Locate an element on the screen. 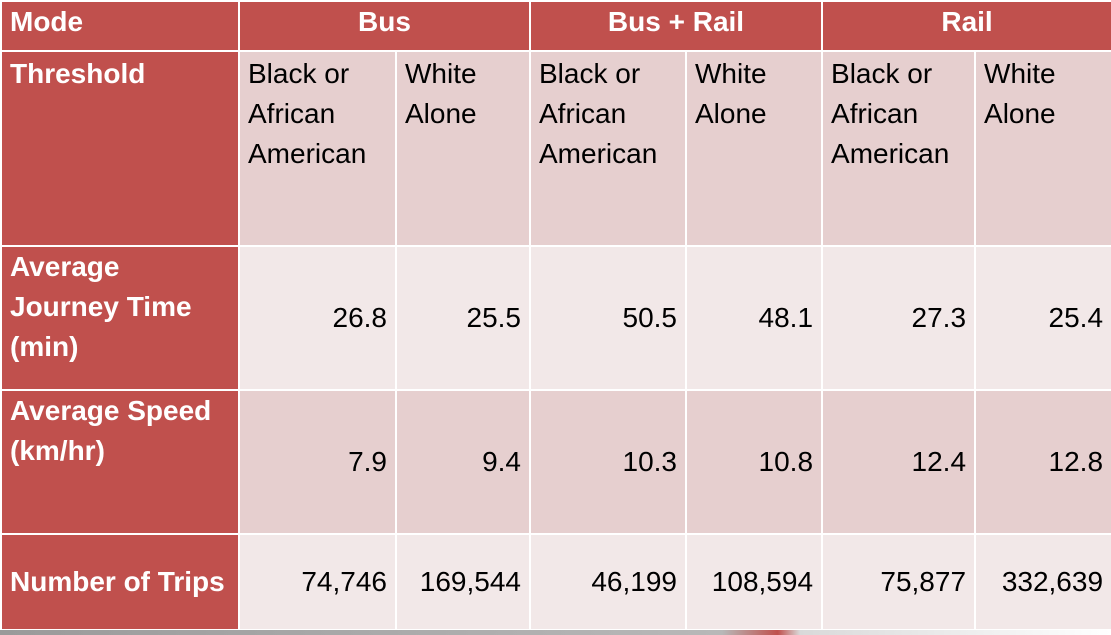 The image size is (1111, 635). table-cell: 169,544 is located at coordinates (463, 582).